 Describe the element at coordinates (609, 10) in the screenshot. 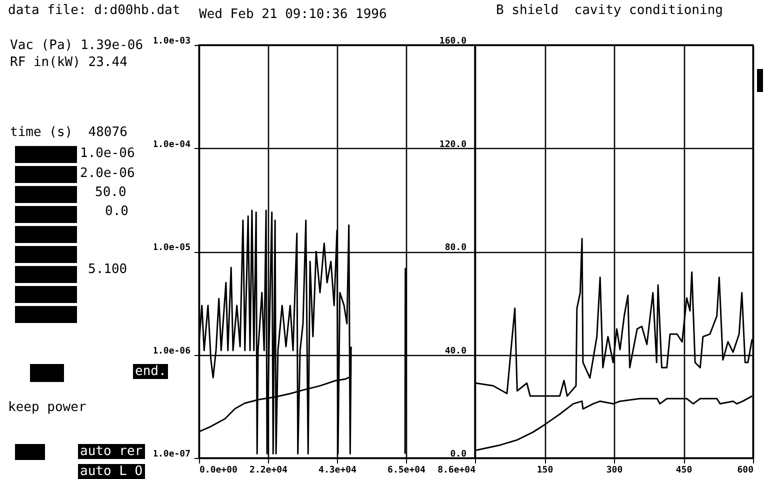

I see `text: B shield cavity conditioning` at that location.